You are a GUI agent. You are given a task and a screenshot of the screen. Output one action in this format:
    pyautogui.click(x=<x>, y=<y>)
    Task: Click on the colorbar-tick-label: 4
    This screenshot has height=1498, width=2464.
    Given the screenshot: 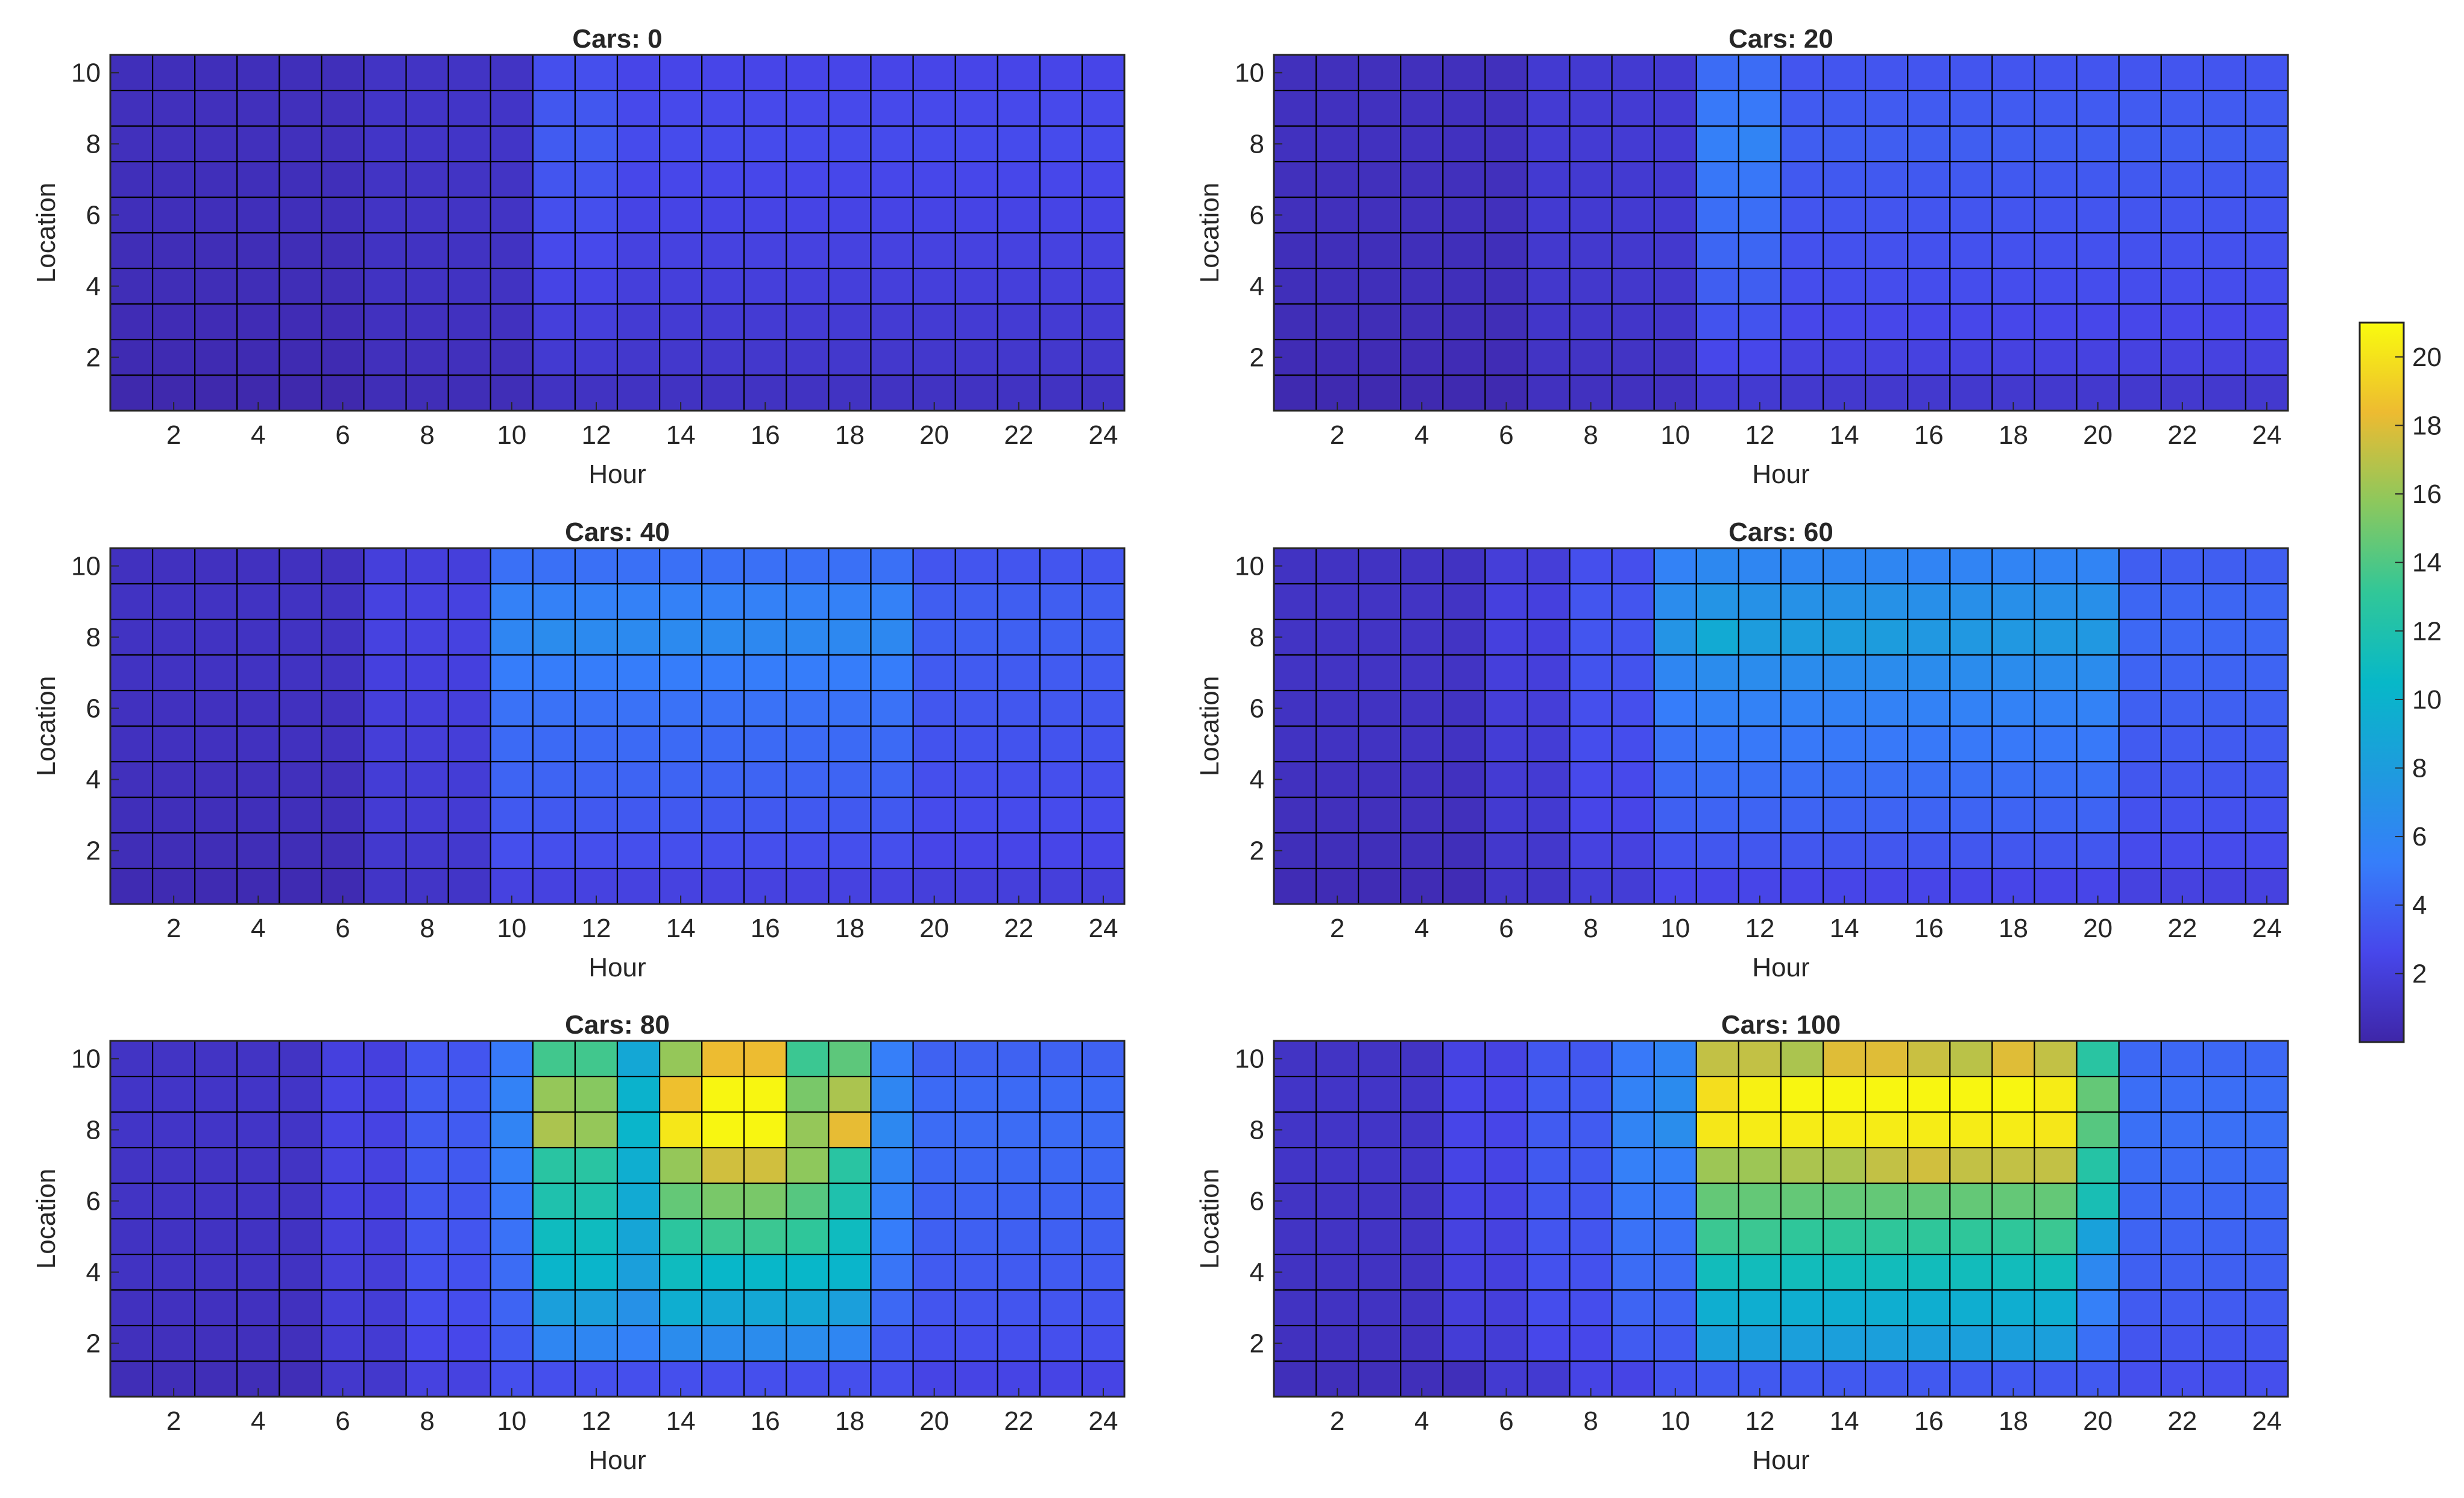 What is the action you would take?
    pyautogui.click(x=2419, y=905)
    